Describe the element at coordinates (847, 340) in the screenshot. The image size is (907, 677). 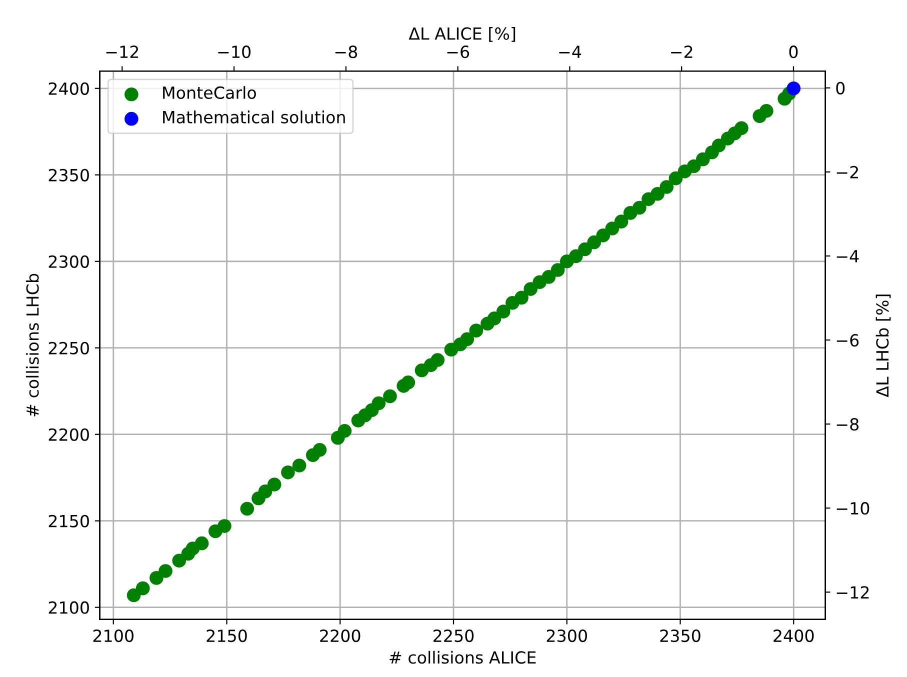
I see `y2-tick-label: −6` at that location.